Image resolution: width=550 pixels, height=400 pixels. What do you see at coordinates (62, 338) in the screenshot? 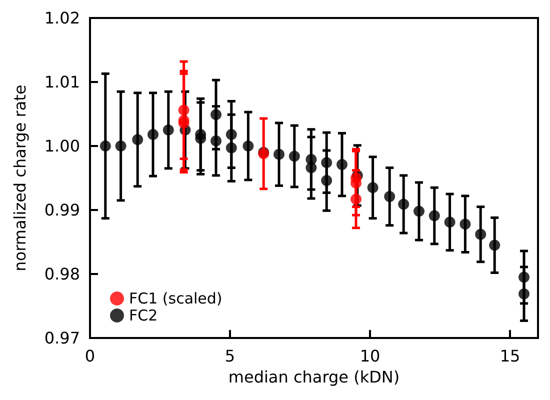
I see `y-tick-label: 0.97` at bounding box center [62, 338].